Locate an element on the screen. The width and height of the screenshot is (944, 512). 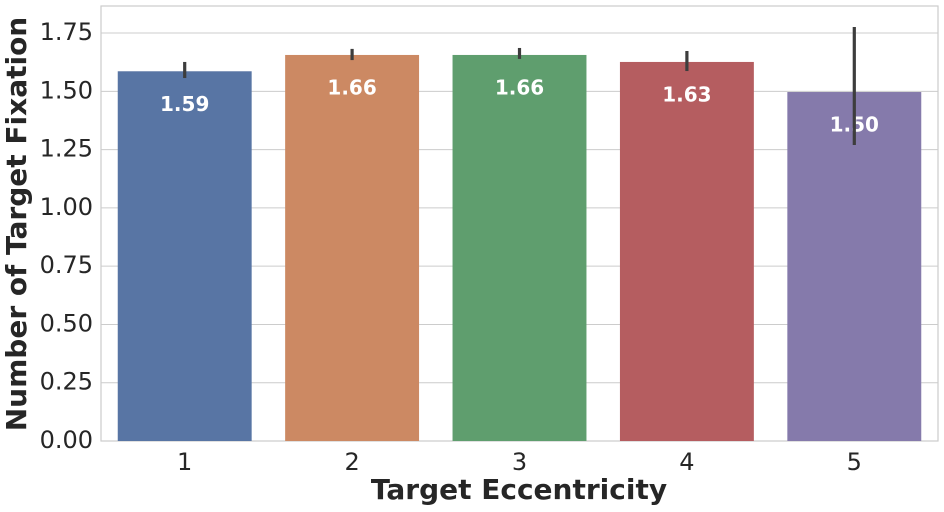
y-axis-label: Number of Target Fixation is located at coordinates (16, 224).